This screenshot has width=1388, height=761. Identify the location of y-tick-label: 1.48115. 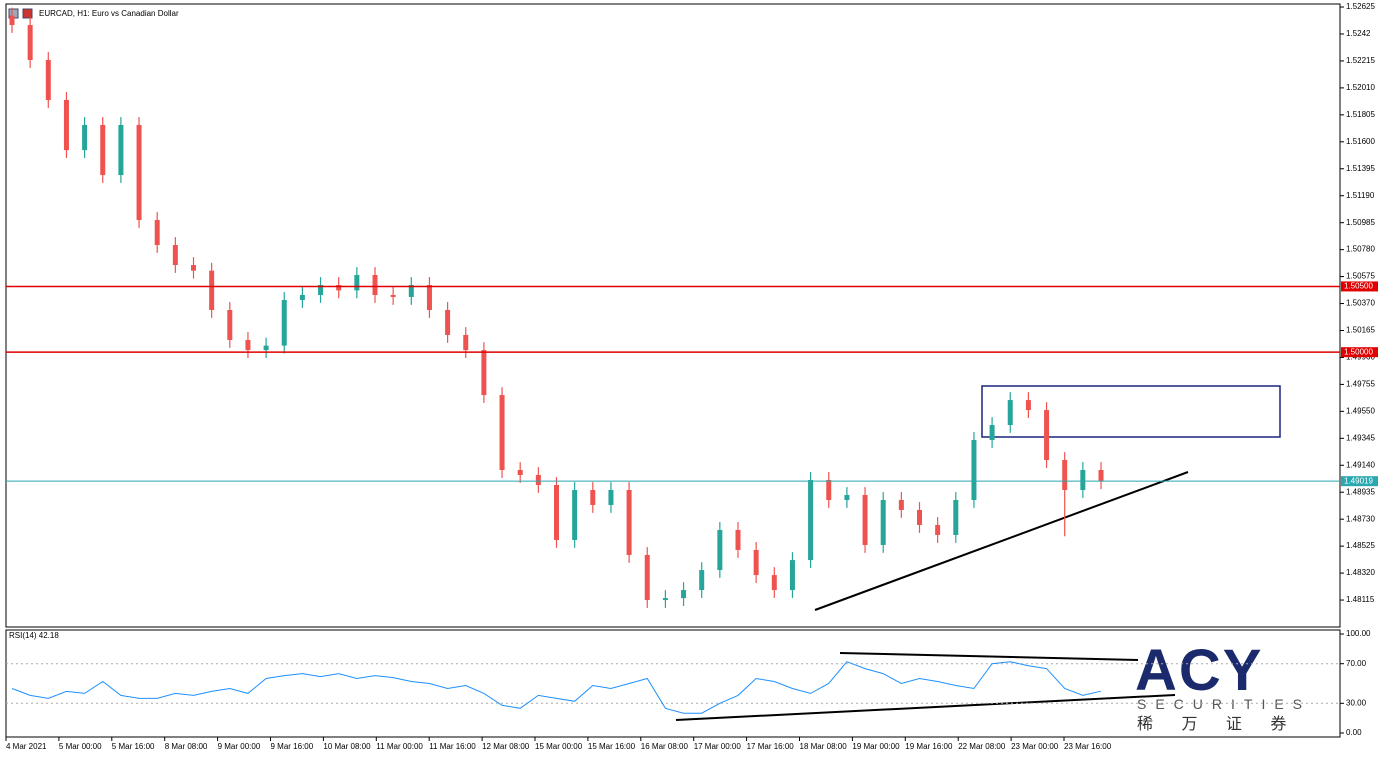
(1360, 599).